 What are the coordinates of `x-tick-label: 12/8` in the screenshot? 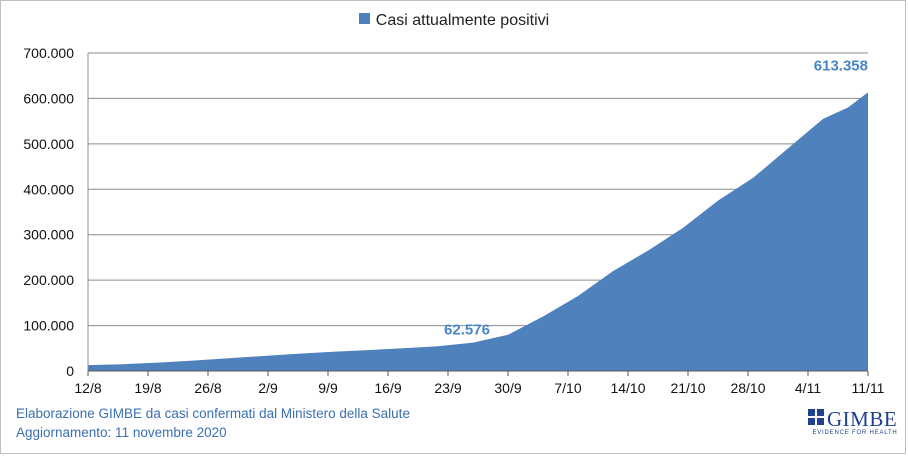 It's located at (87, 388).